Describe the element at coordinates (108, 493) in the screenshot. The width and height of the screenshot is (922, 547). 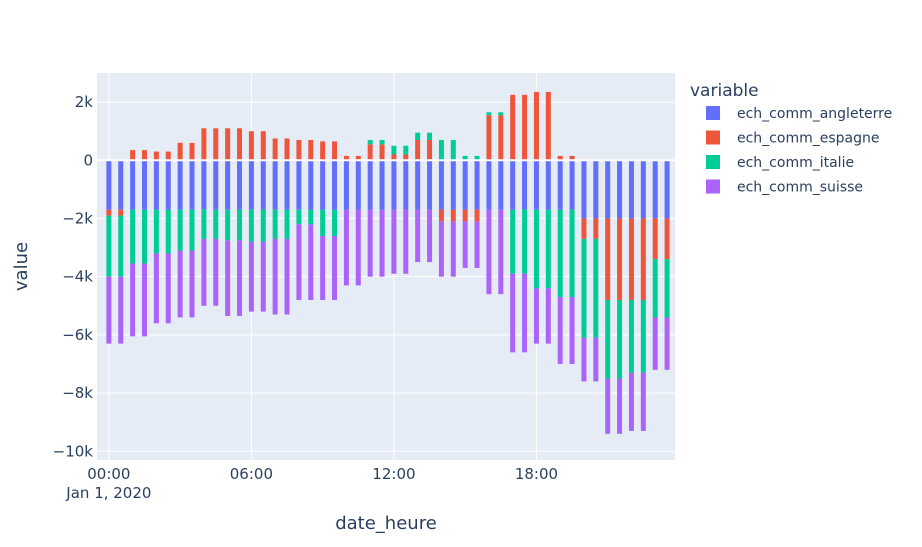
I see `x-tick-sublabel: Jan 1, 2020` at that location.